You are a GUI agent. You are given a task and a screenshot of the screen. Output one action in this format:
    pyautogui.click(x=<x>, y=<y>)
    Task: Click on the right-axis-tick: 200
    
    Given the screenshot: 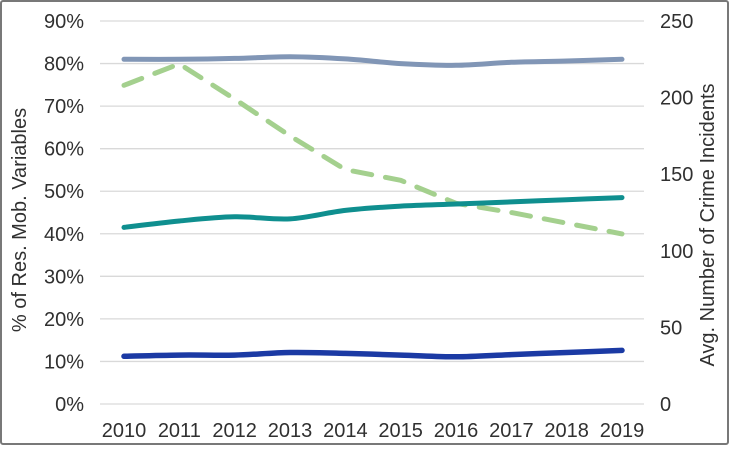 What is the action you would take?
    pyautogui.click(x=676, y=99)
    